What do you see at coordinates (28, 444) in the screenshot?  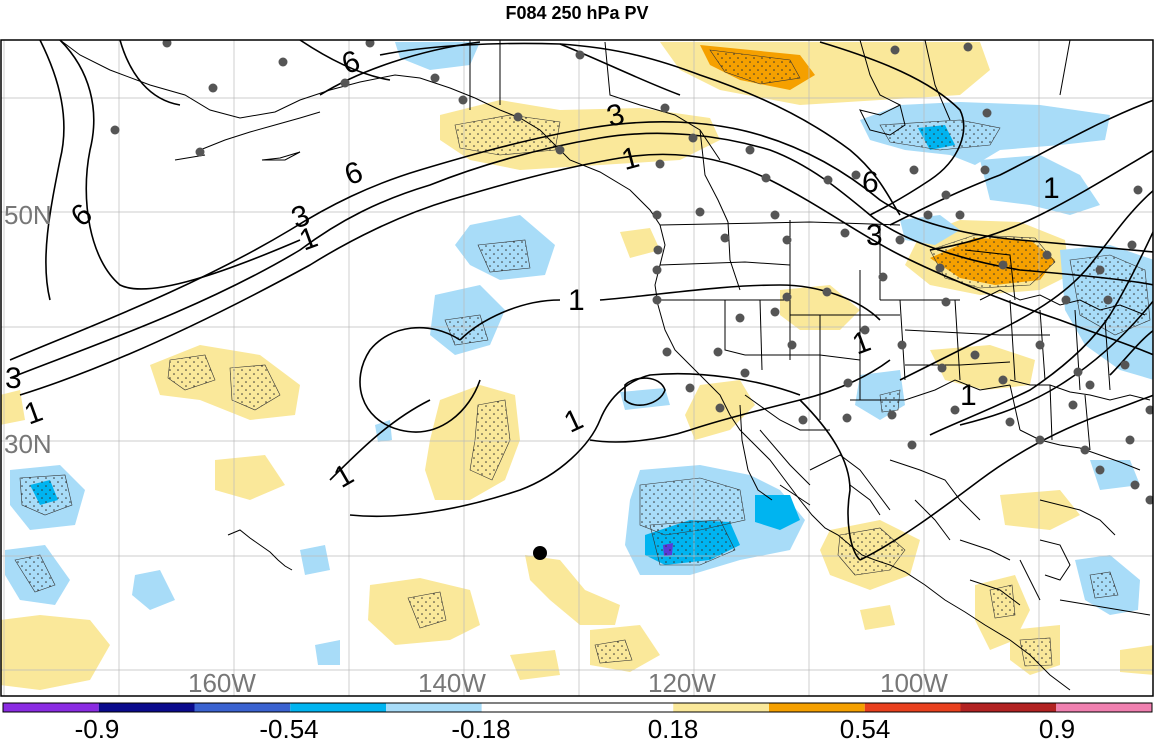 I see `latitude-label-30n: 30N` at bounding box center [28, 444].